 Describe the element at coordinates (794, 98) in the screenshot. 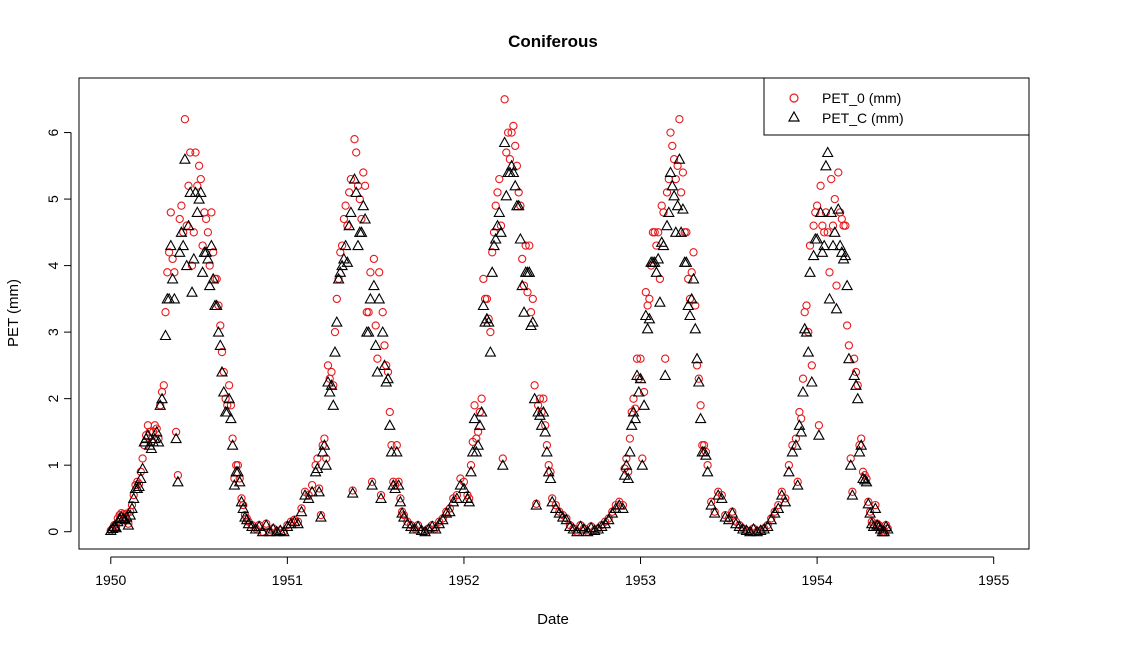

I see `legend-marker-pet0` at that location.